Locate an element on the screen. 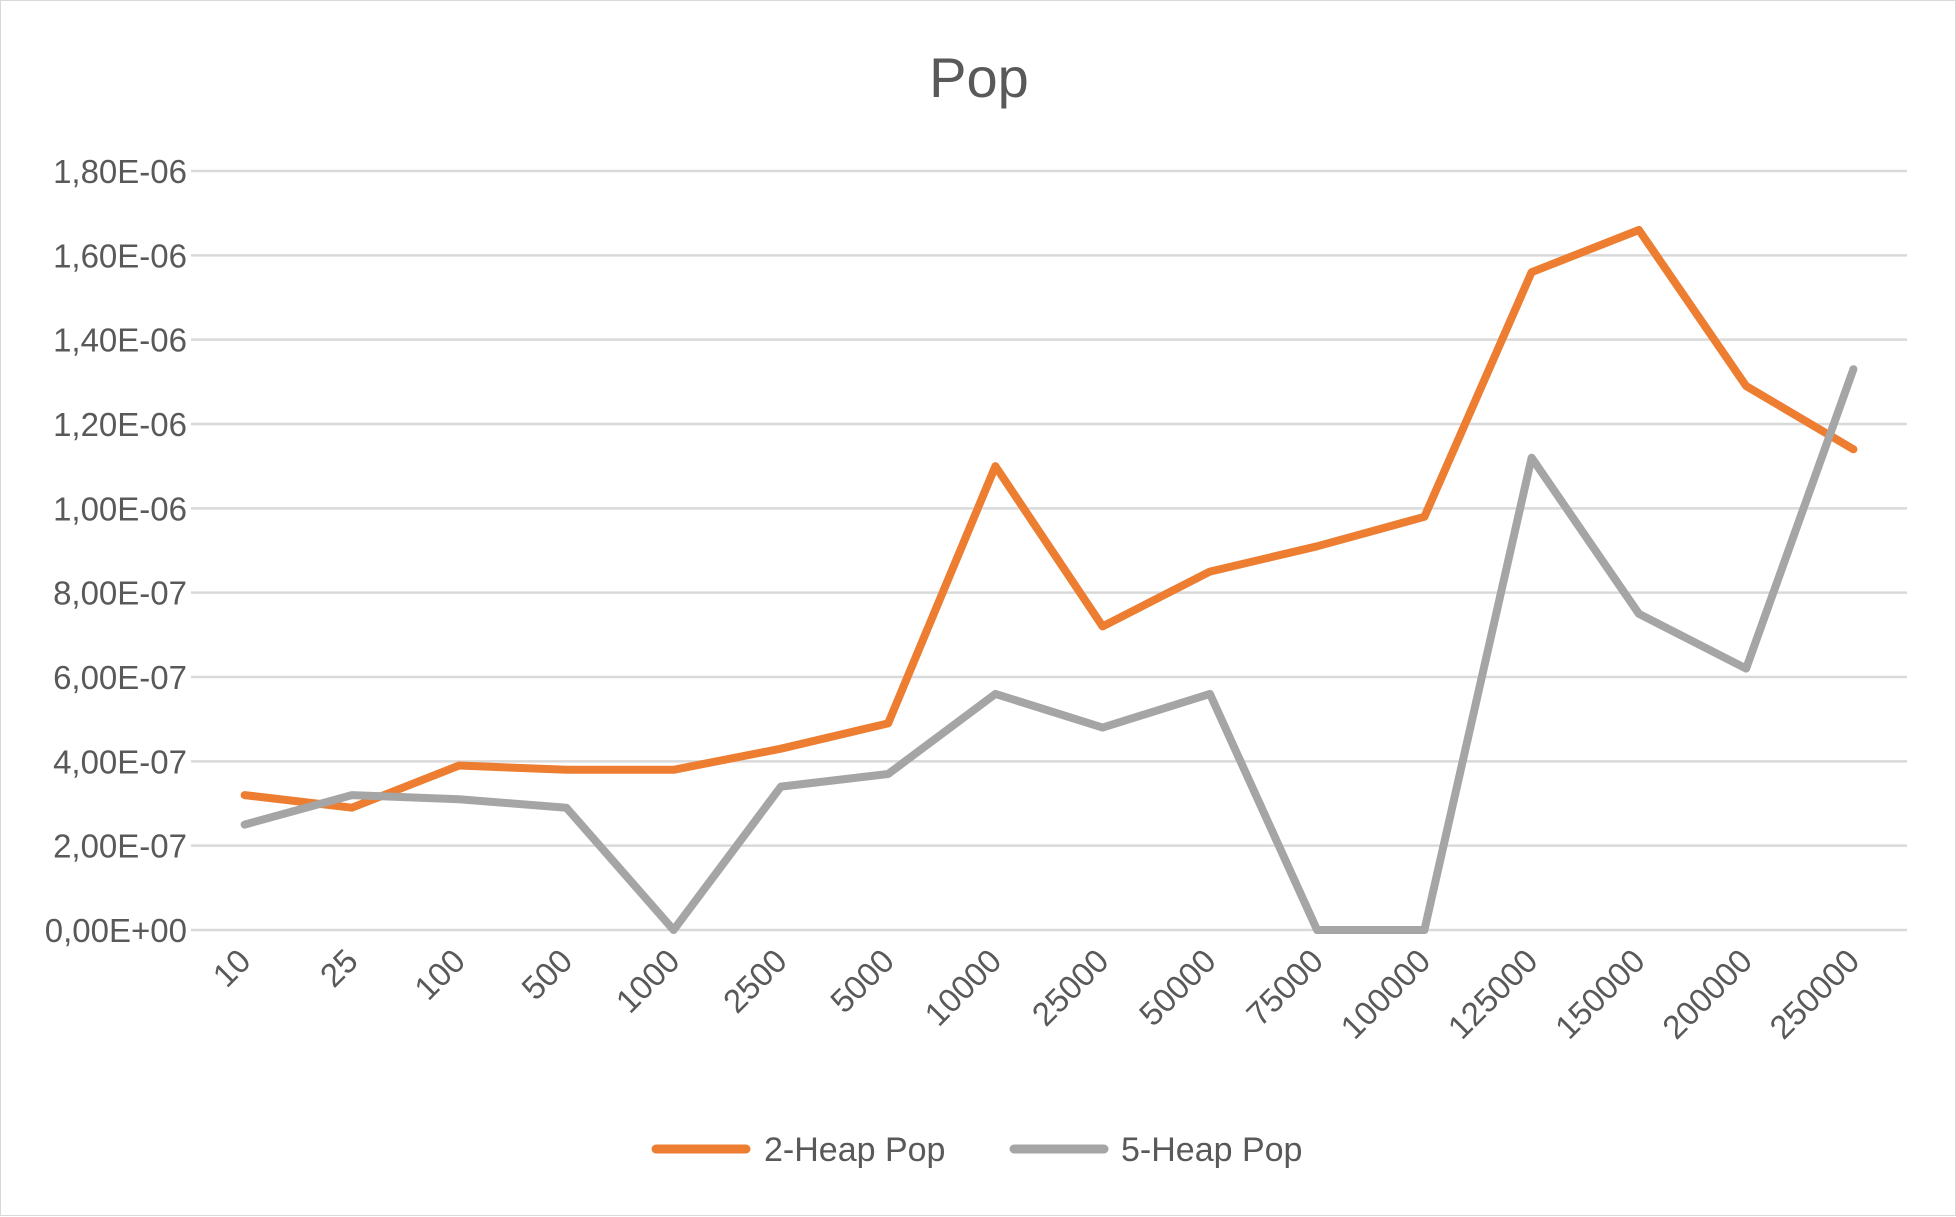 Image resolution: width=1956 pixels, height=1217 pixels. x-tick-label: 25 is located at coordinates (339, 968).